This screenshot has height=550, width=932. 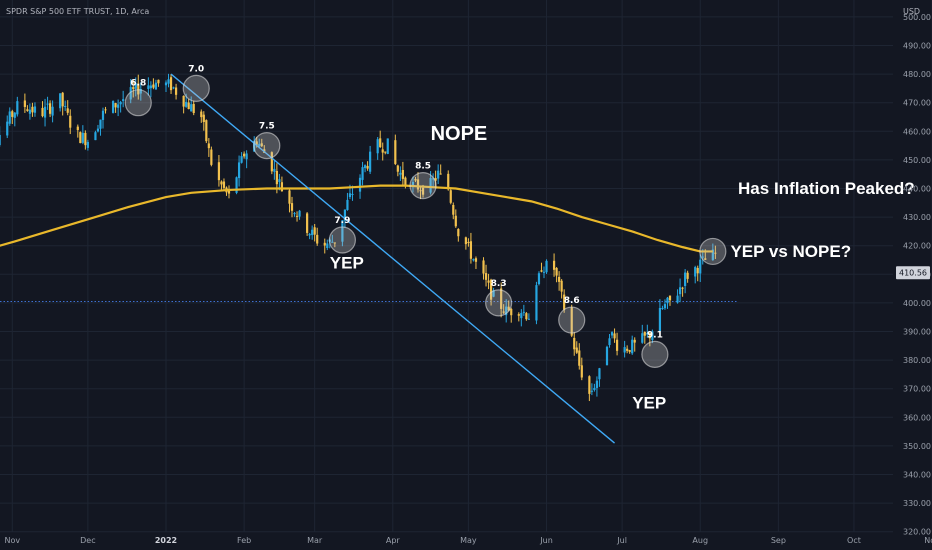 I want to click on last-price-tag: 410.56, so click(x=913, y=273).